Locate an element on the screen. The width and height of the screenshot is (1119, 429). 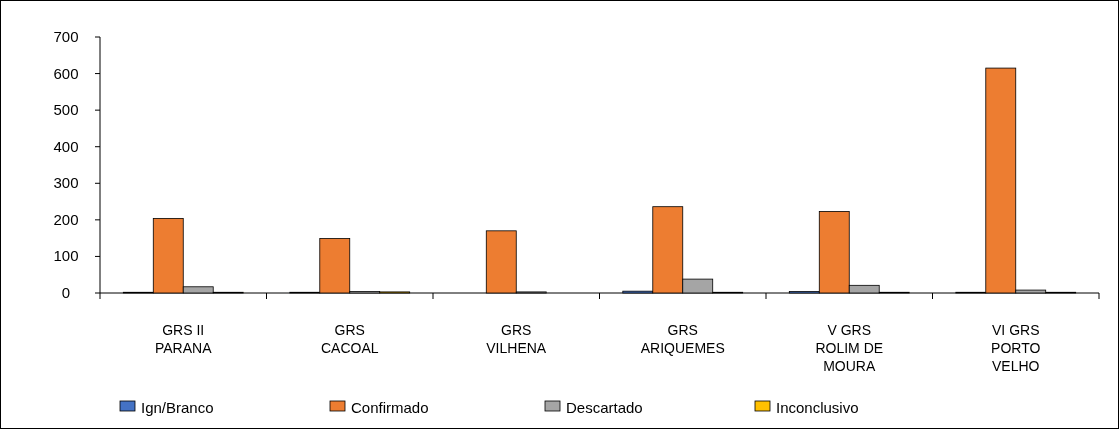
legend-label: Confirmado is located at coordinates (390, 407).